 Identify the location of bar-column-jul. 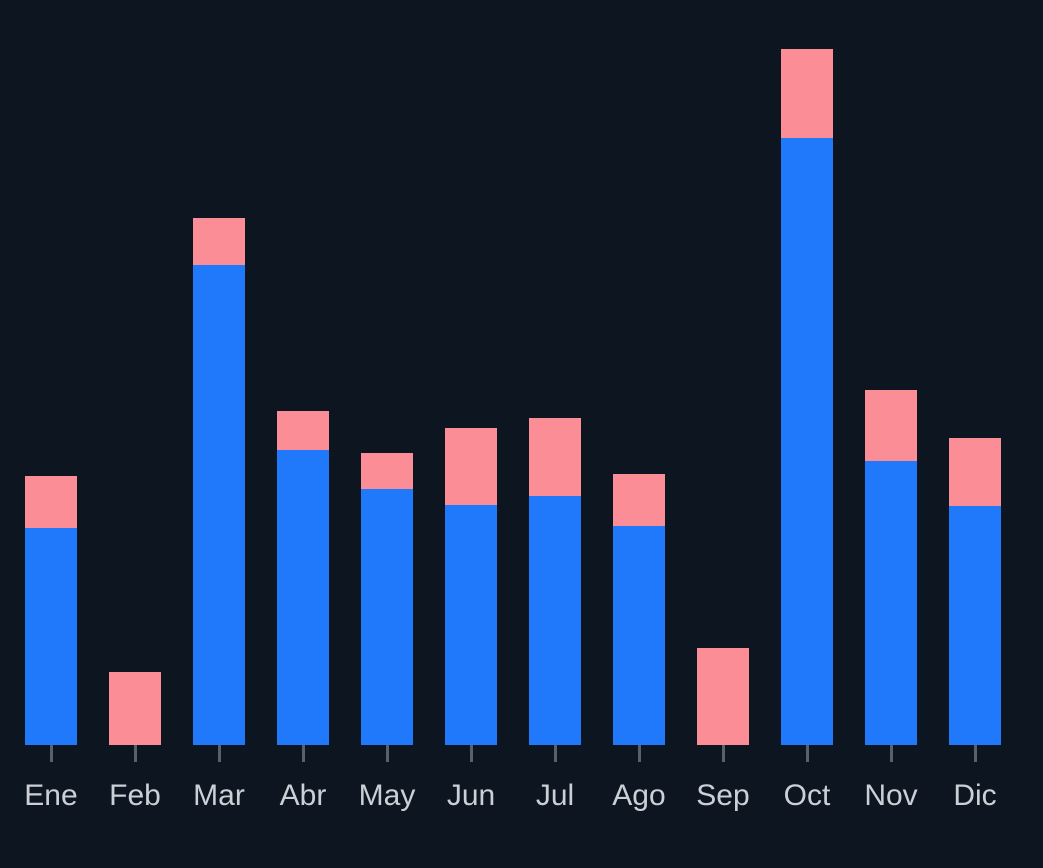
(555, 581).